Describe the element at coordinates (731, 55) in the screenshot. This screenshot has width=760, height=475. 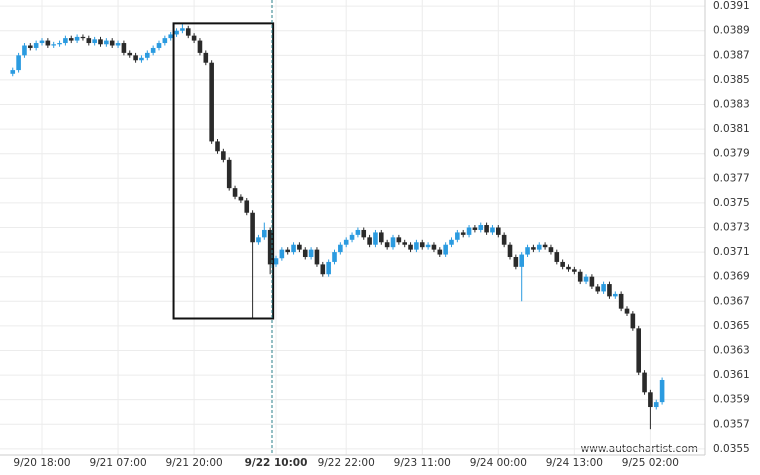
I see `y-tick-label: 0.0387` at that location.